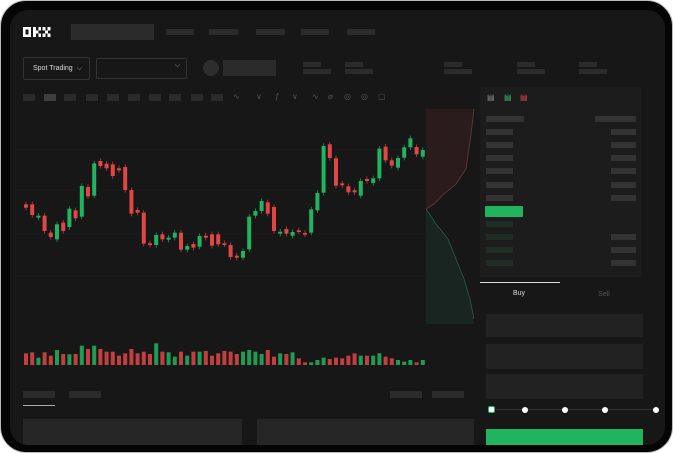 The image size is (673, 453). I want to click on tab-open-orders, so click(39, 394).